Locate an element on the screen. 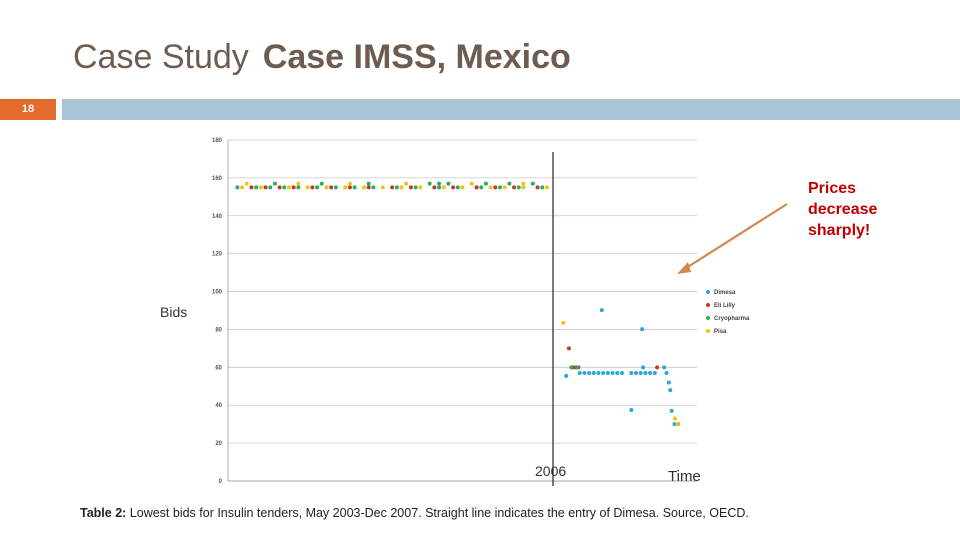  y-axis-label: Bids is located at coordinates (174, 312).